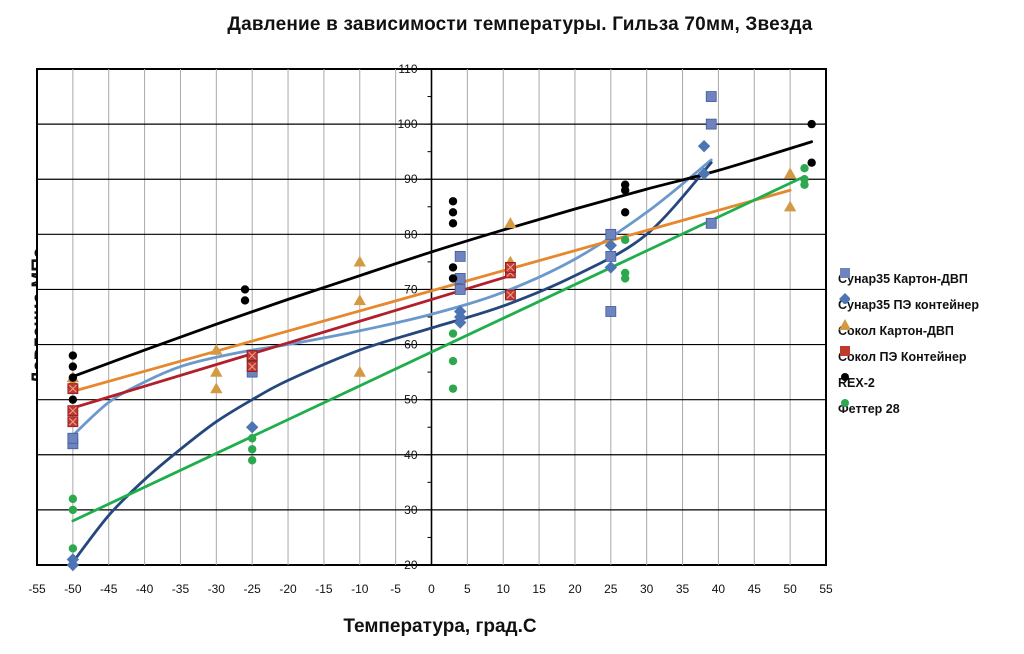 Image resolution: width=1024 pixels, height=654 pixels. I want to click on x-tick-label: -25, so click(253, 589).